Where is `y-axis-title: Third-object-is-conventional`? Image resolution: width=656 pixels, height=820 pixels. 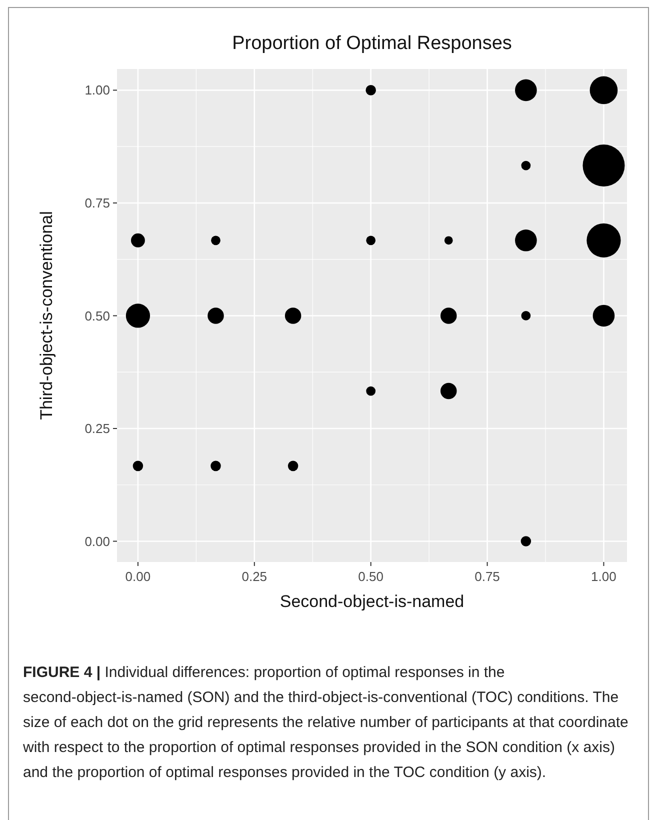 y-axis-title: Third-object-is-conventional is located at coordinates (46, 315).